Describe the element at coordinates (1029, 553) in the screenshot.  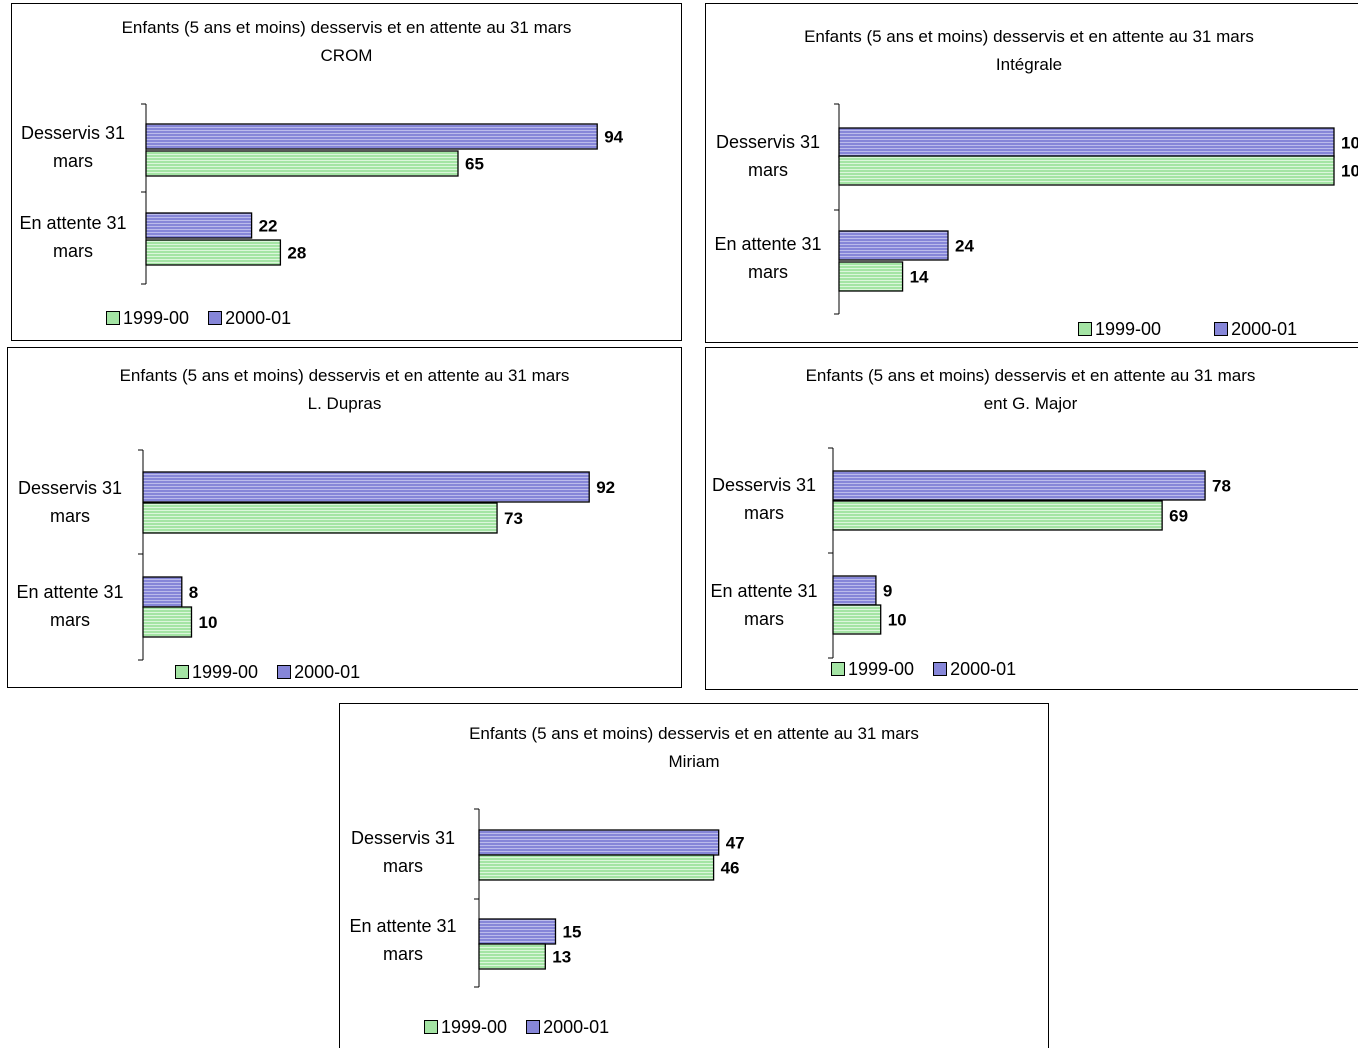
I see `bar-plot: 78 69 9 10` at that location.